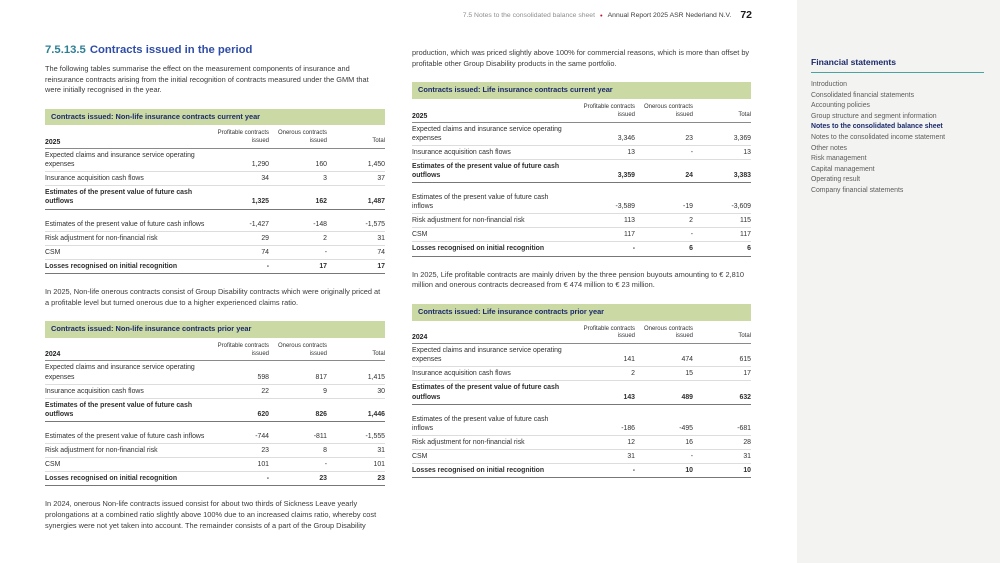  I want to click on table-row: Insurance acquisition cash flows 34 3 37, so click(215, 179).